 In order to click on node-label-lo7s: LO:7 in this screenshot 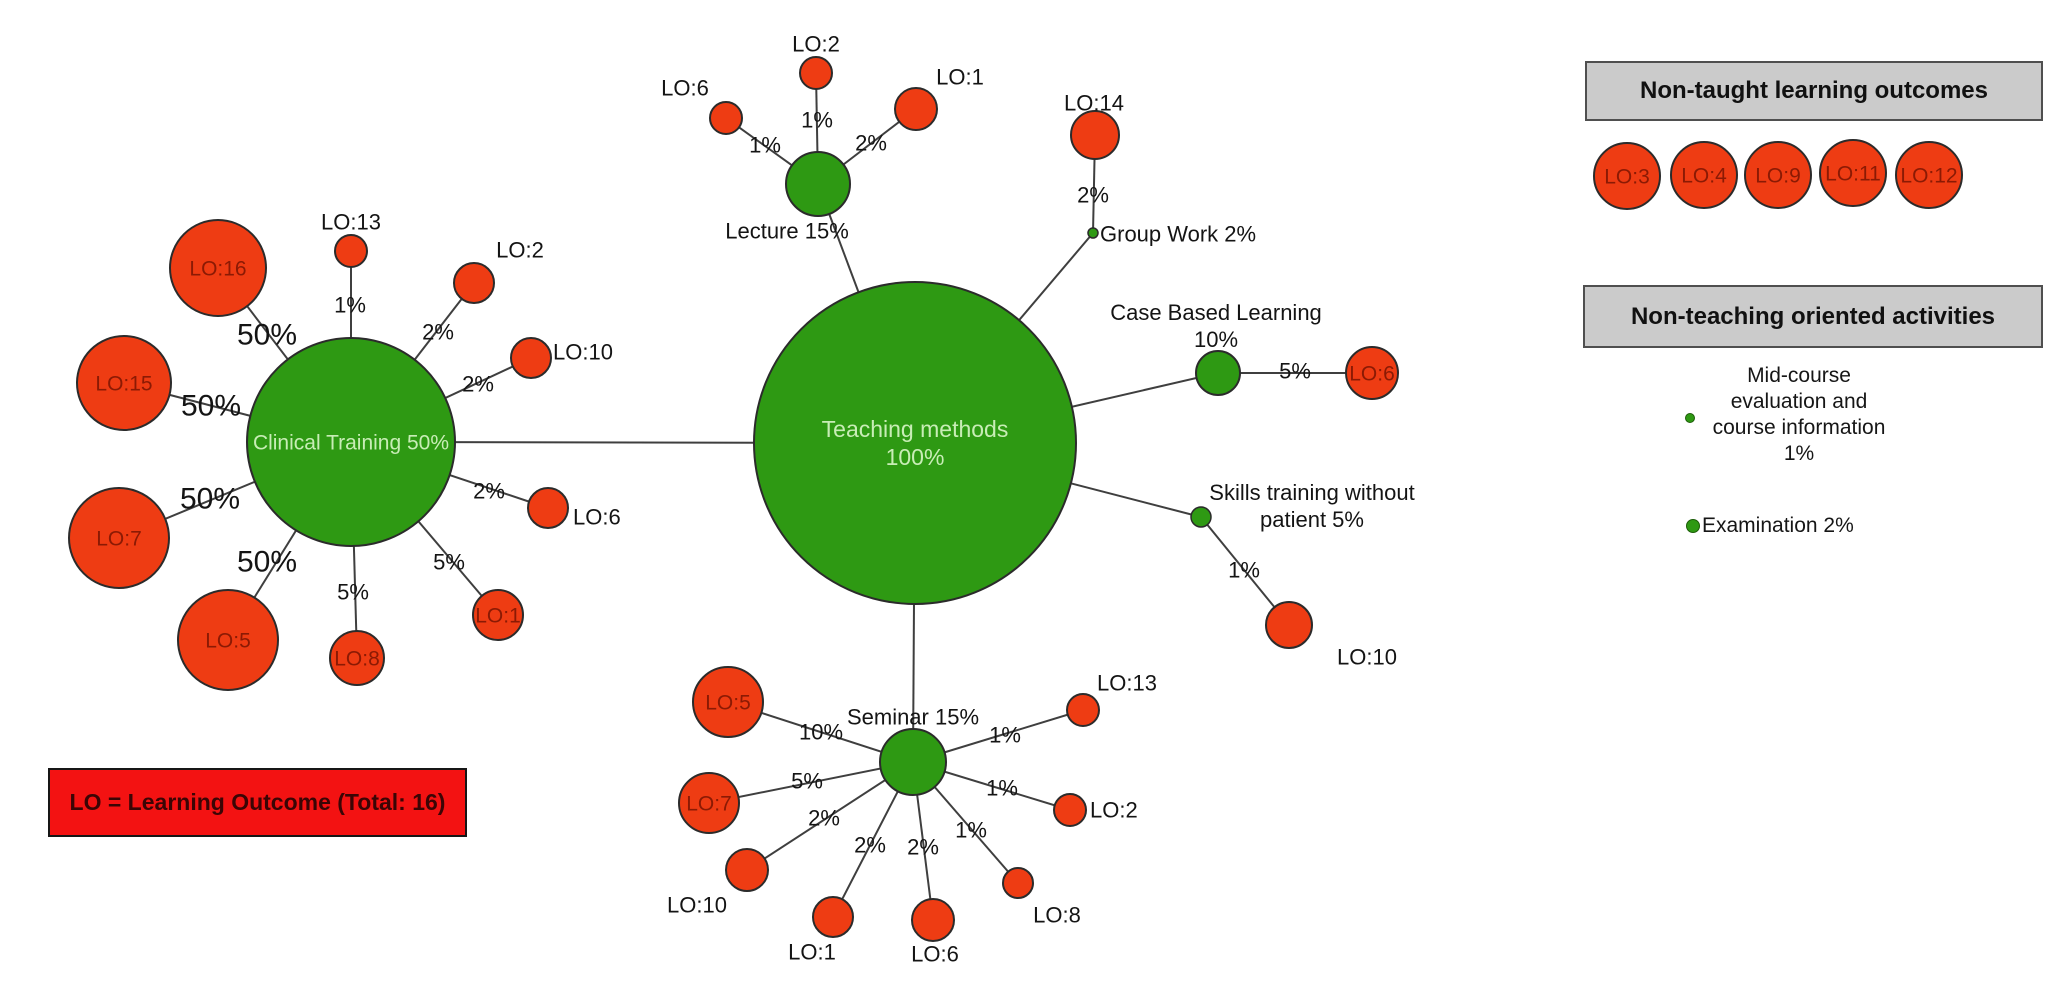, I will do `click(709, 803)`.